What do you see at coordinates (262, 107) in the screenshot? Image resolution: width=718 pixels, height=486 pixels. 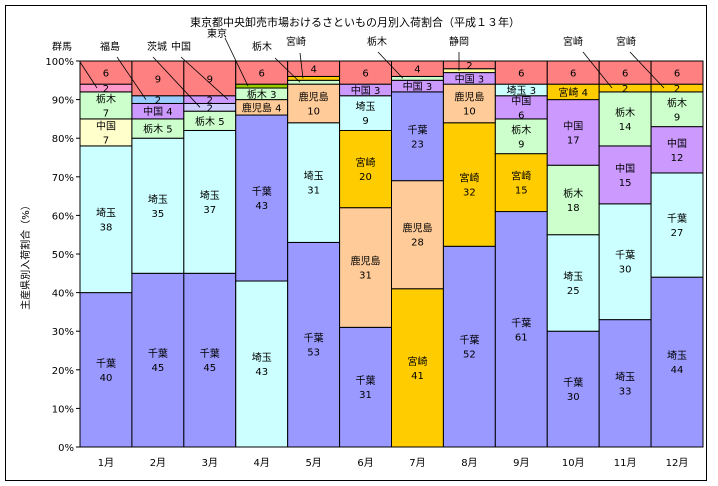 I see `data-label: 鹿児島 4` at bounding box center [262, 107].